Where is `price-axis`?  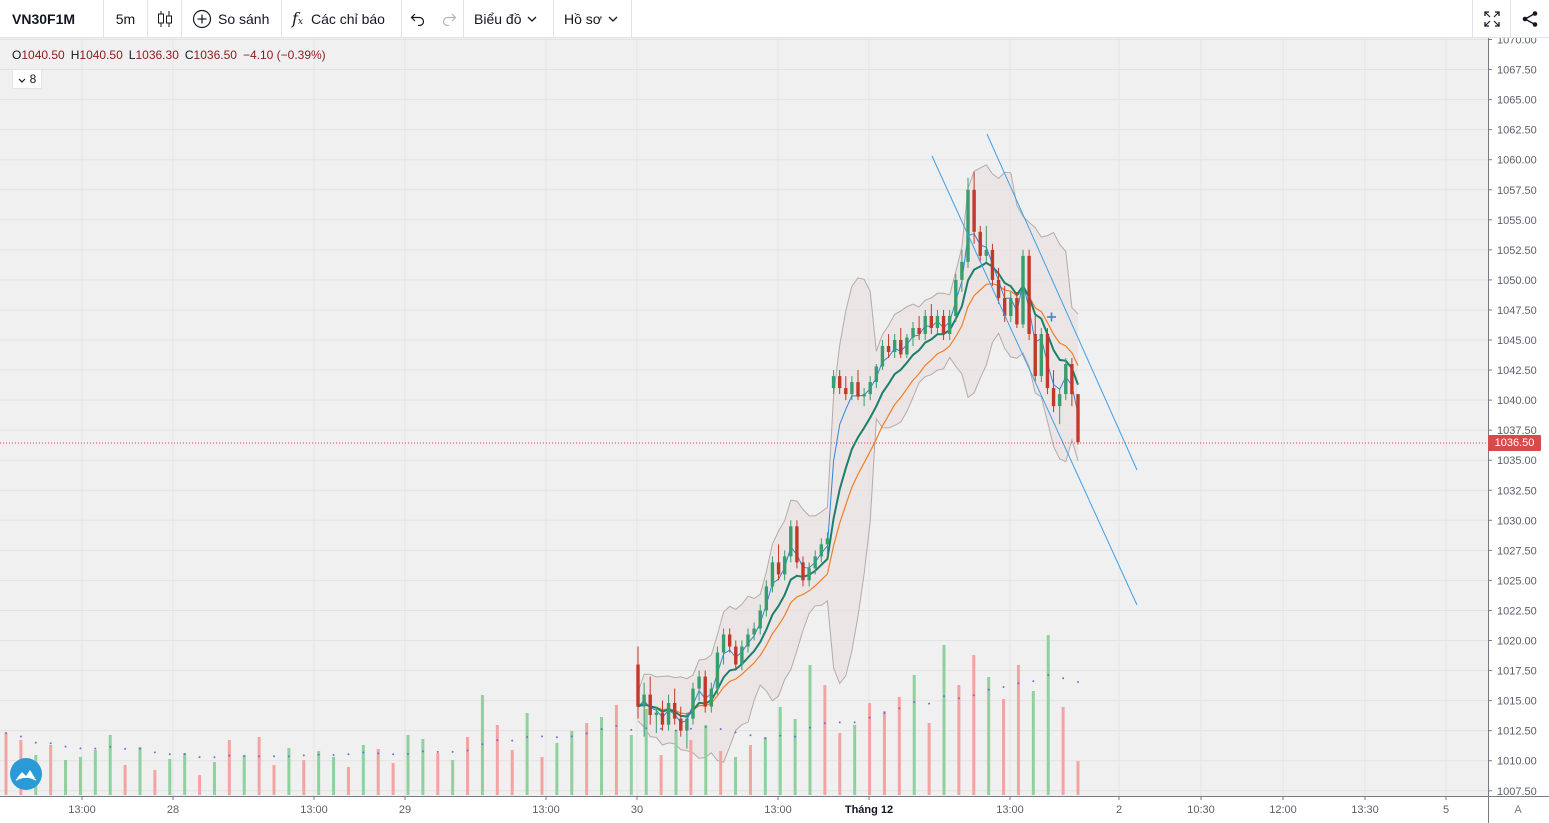 price-axis is located at coordinates (1518, 417).